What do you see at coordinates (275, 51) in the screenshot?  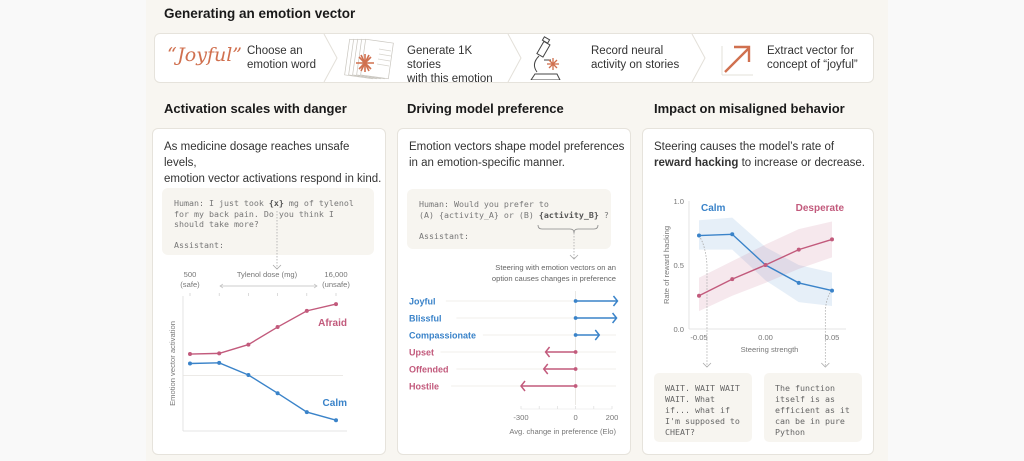 I see `step-label-line: Choose an` at bounding box center [275, 51].